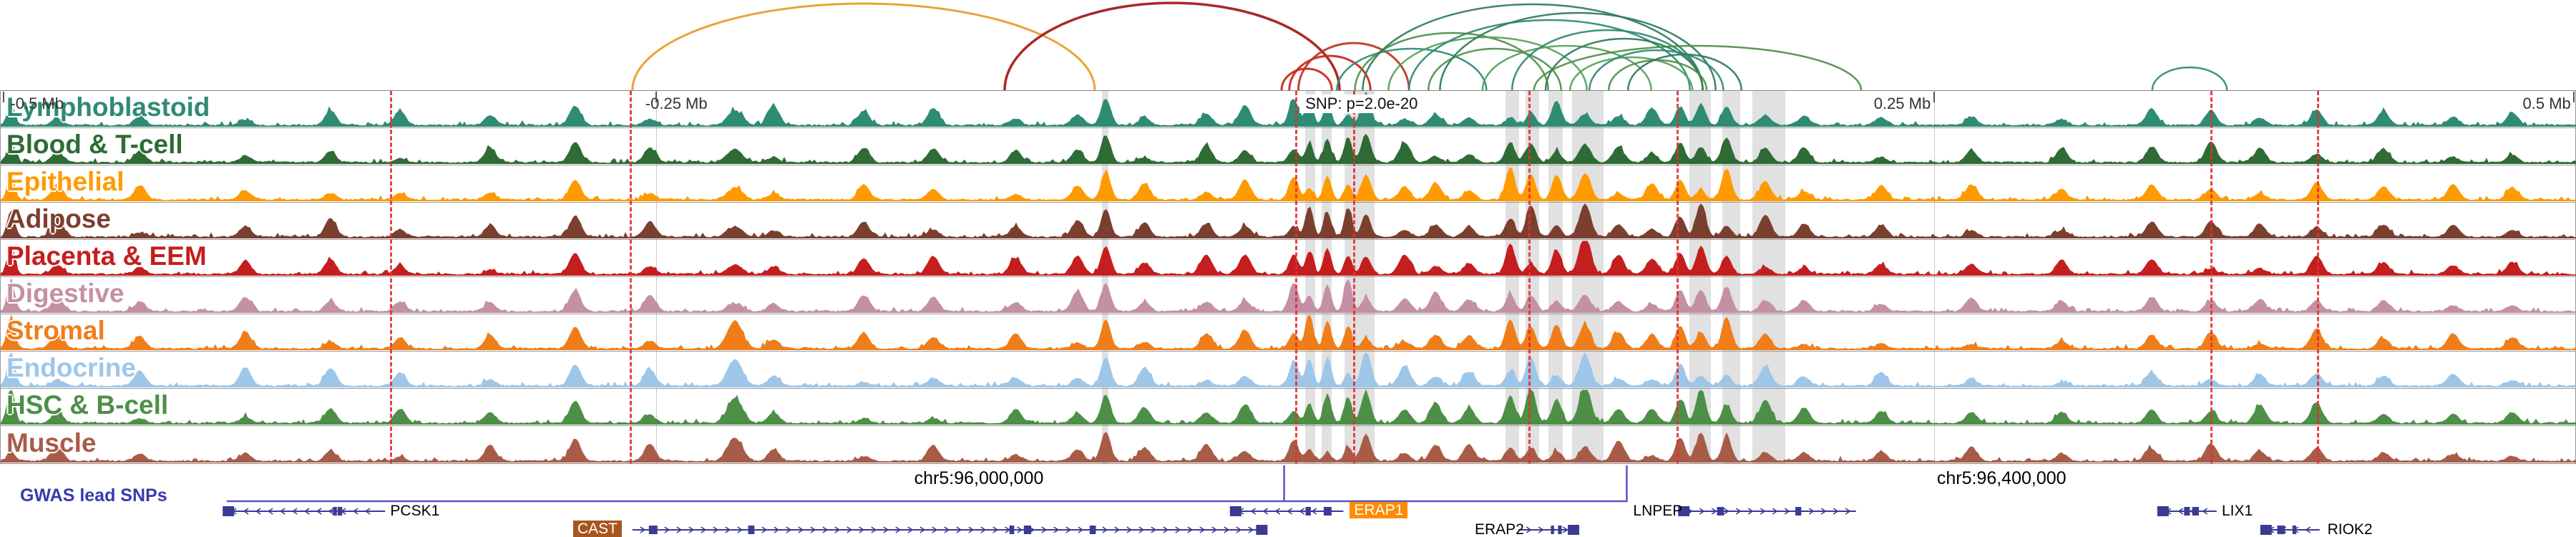 This screenshot has width=2576, height=537. I want to click on coordinate-label-96000000: chr5:96,000,000, so click(979, 478).